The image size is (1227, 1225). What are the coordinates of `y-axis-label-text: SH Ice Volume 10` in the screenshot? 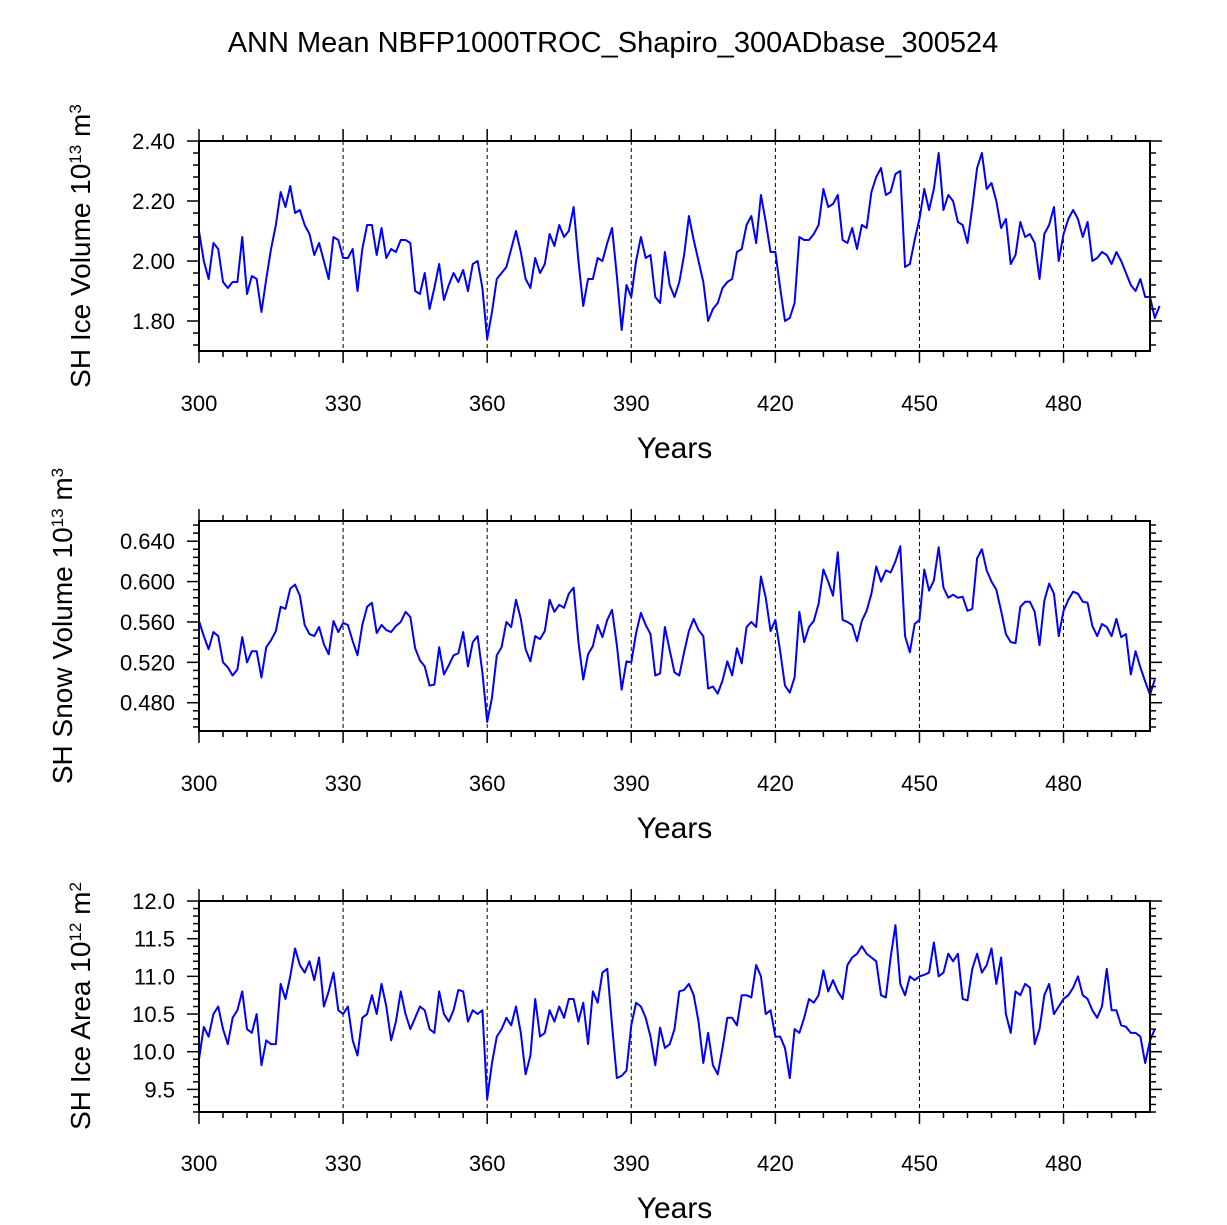 It's located at (80, 276).